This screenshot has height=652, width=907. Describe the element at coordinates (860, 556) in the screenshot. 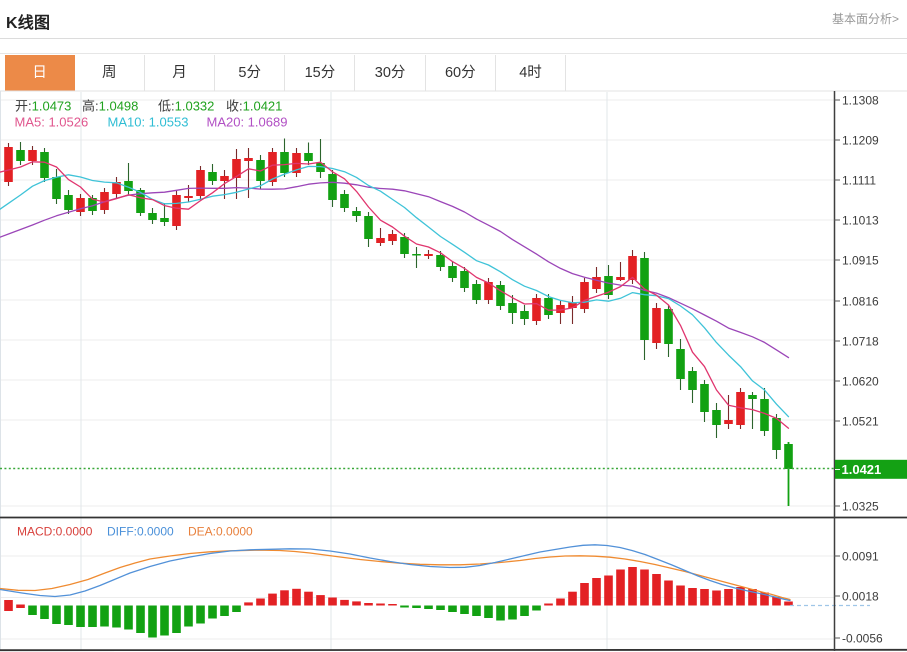

I see `svg-text: 0.0091` at that location.